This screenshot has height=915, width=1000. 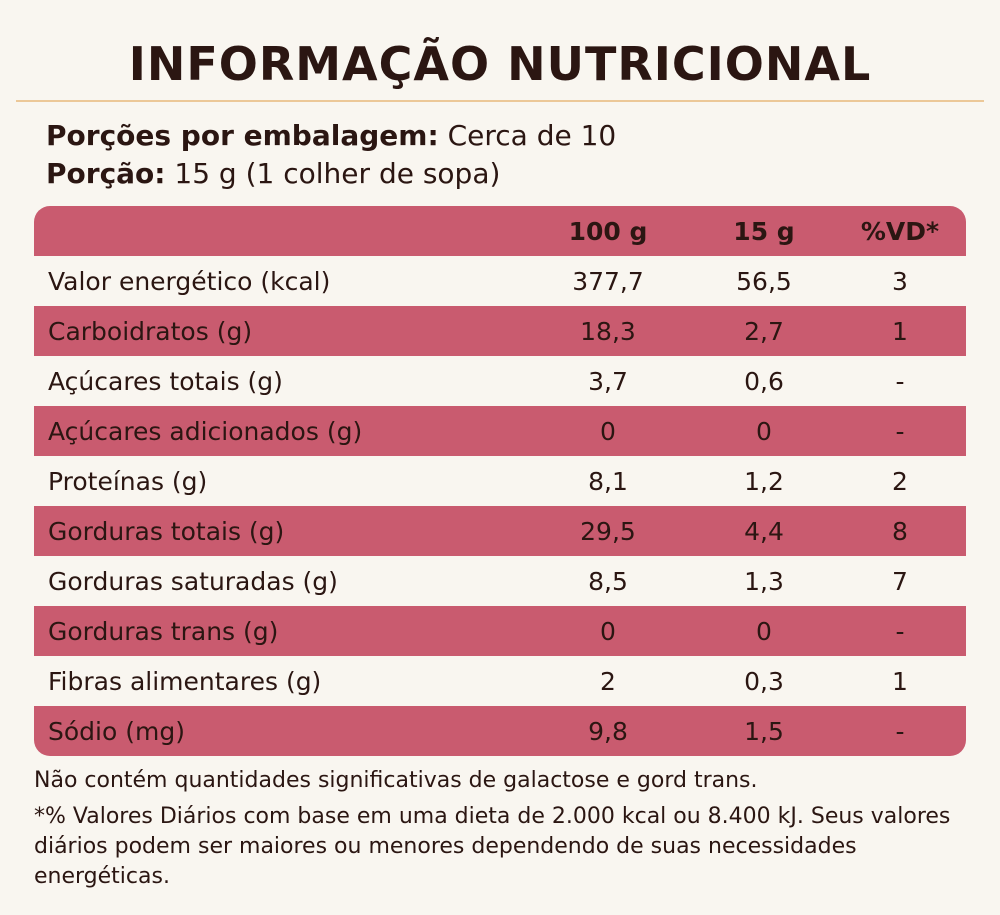 I want to click on portions-label: Porções por embalagem:, so click(x=242, y=135).